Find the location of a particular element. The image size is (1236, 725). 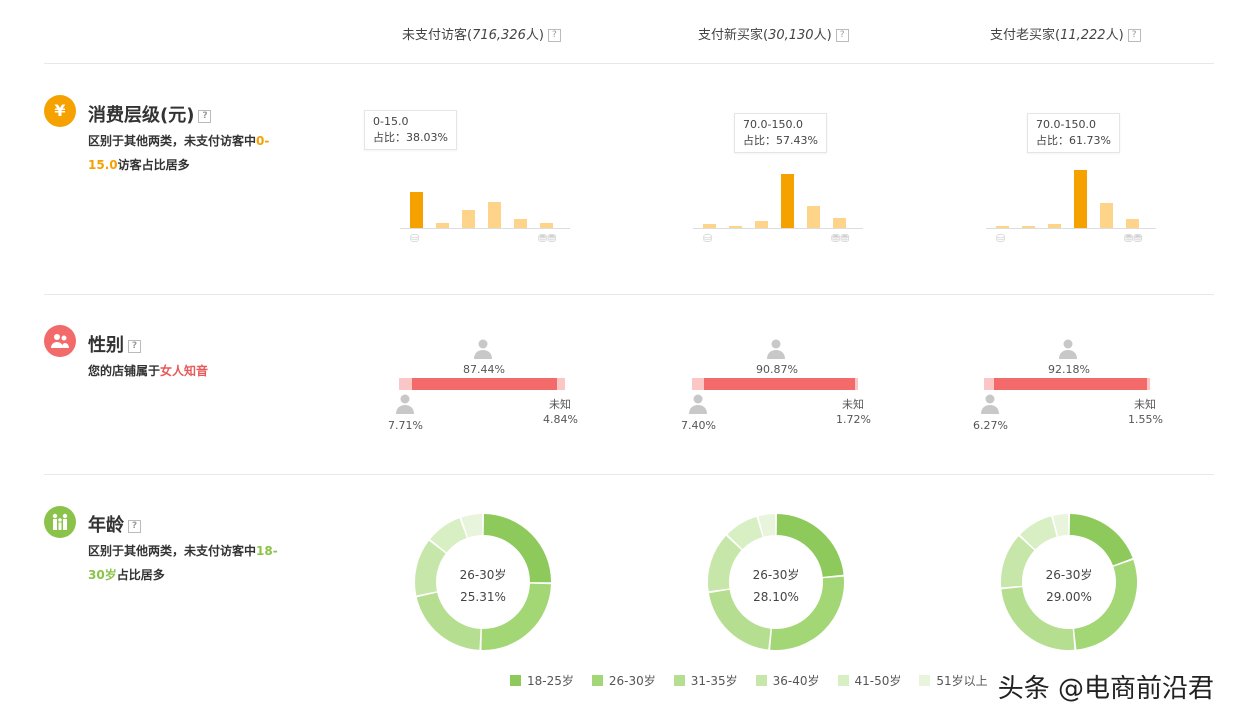

users-icon is located at coordinates (60, 341).